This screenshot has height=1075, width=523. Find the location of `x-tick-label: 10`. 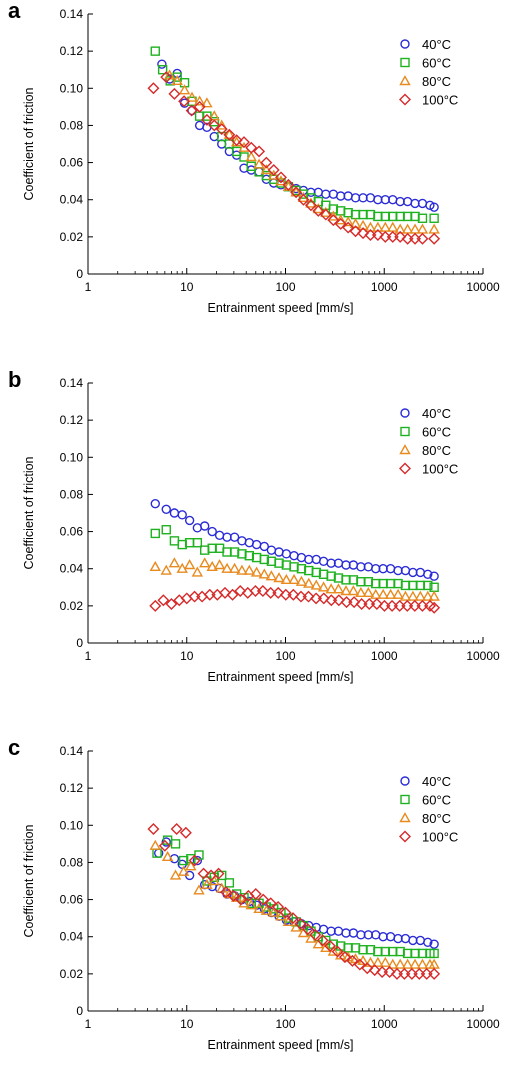

x-tick-label: 10 is located at coordinates (187, 287).